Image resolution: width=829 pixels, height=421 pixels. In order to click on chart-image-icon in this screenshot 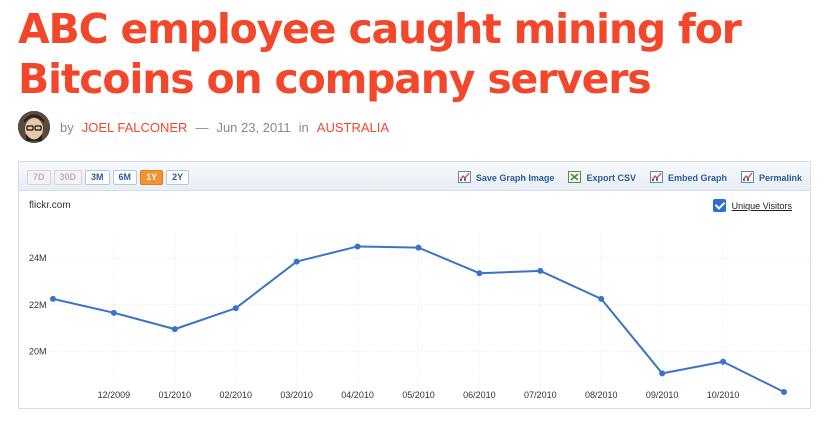, I will do `click(466, 178)`.